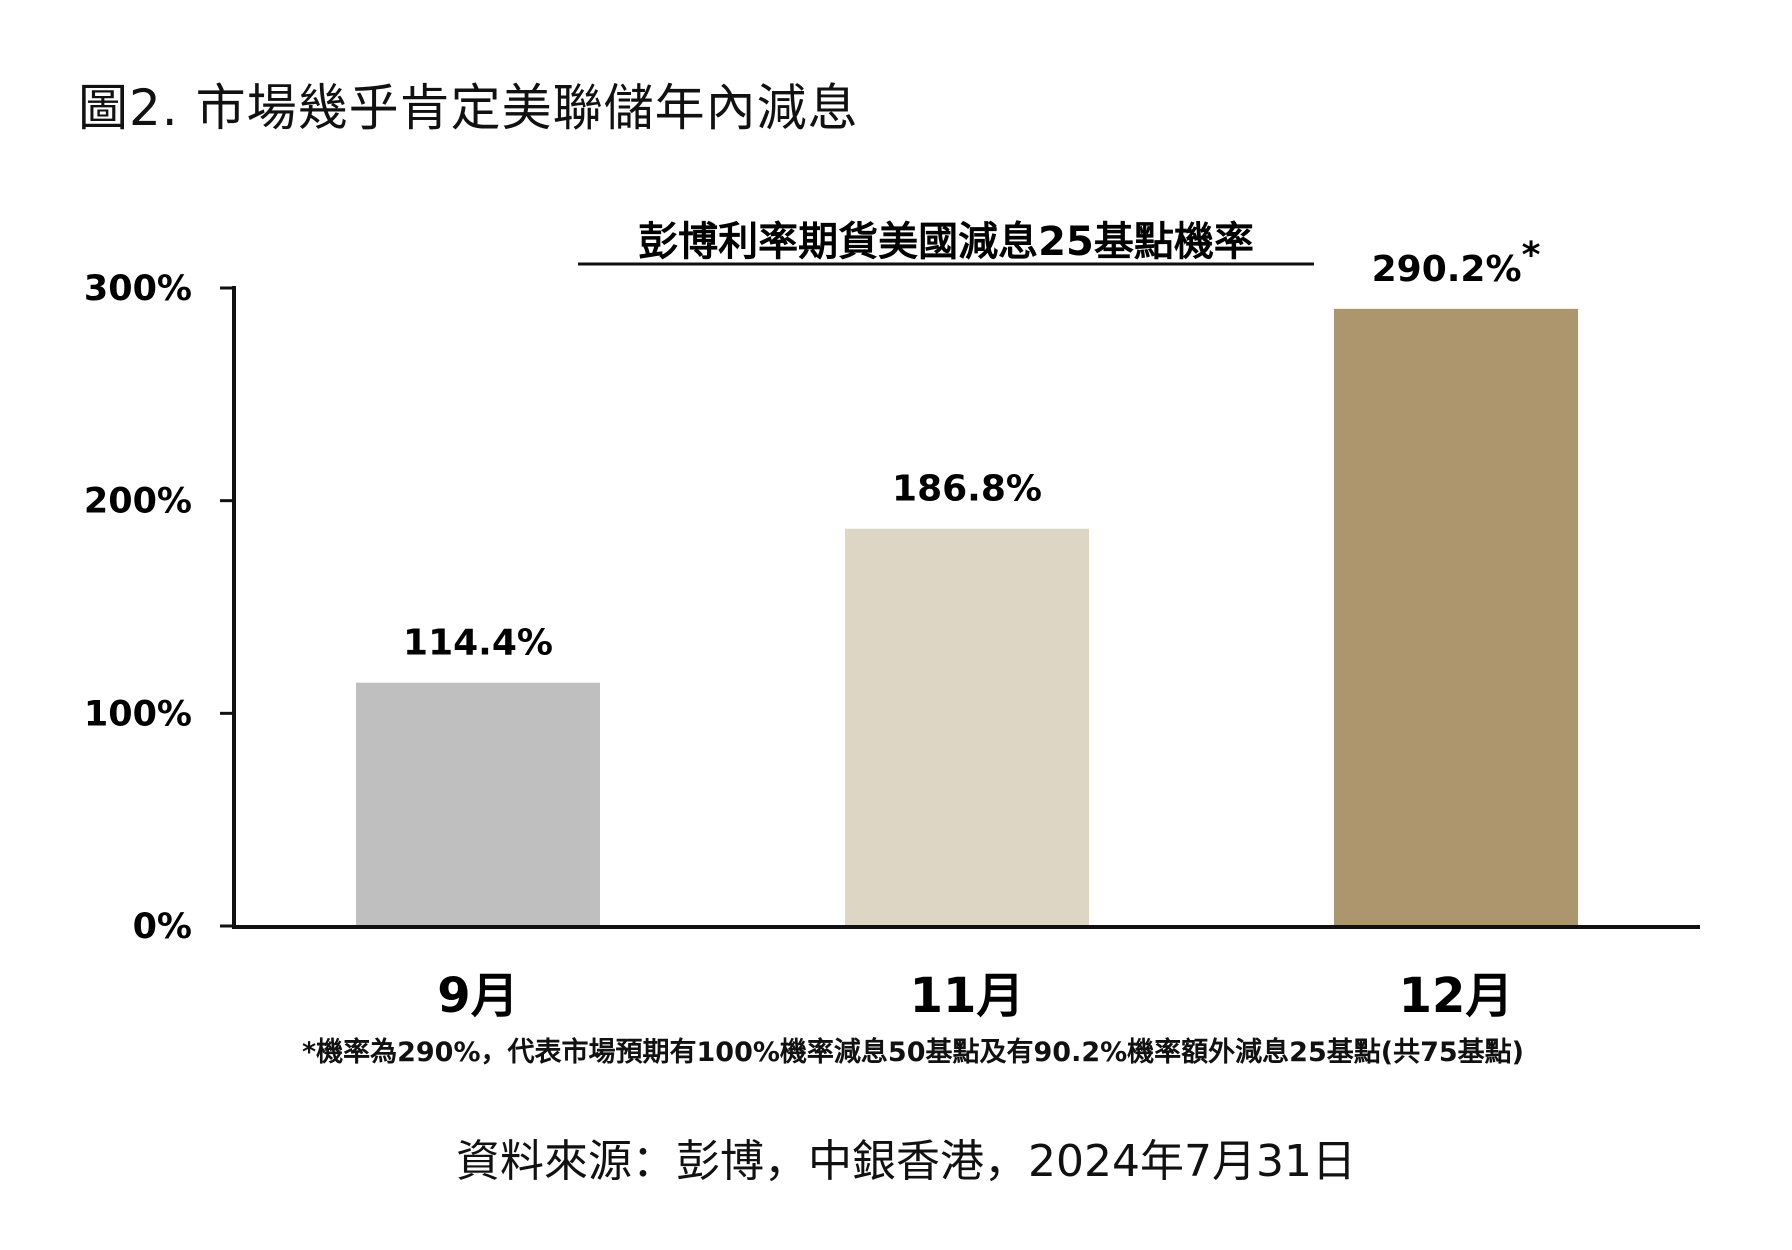 Image resolution: width=1792 pixels, height=1250 pixels. I want to click on data-label-2: 186.8%, so click(967, 489).